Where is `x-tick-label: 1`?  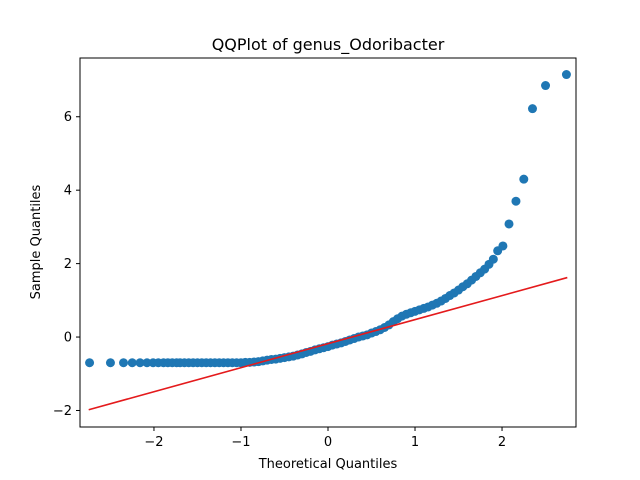 x-tick-label: 1 is located at coordinates (415, 442).